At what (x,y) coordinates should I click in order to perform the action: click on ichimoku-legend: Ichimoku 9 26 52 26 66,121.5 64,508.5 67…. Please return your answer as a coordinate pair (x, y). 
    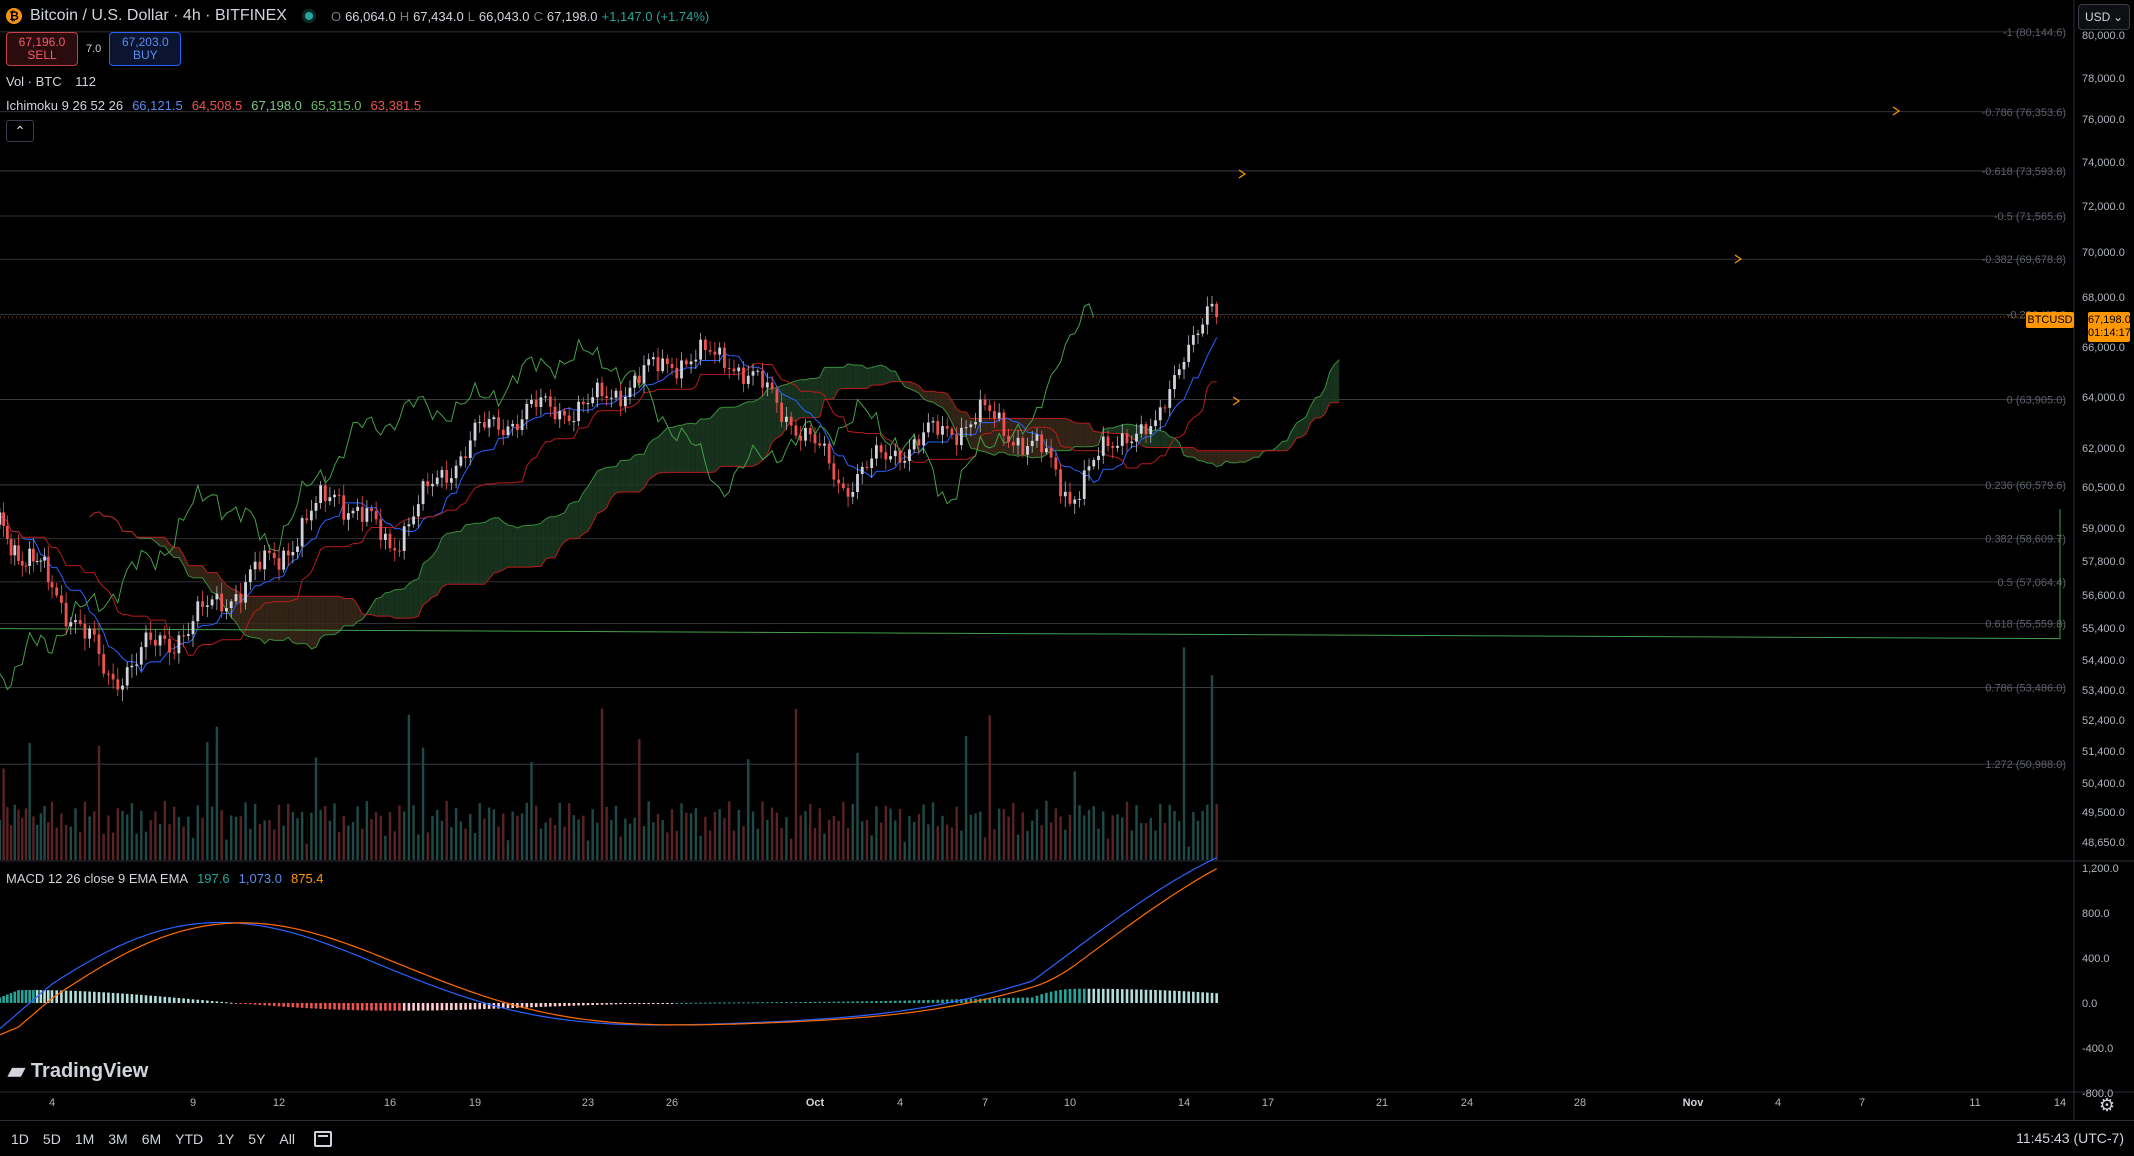
    Looking at the image, I should click on (213, 105).